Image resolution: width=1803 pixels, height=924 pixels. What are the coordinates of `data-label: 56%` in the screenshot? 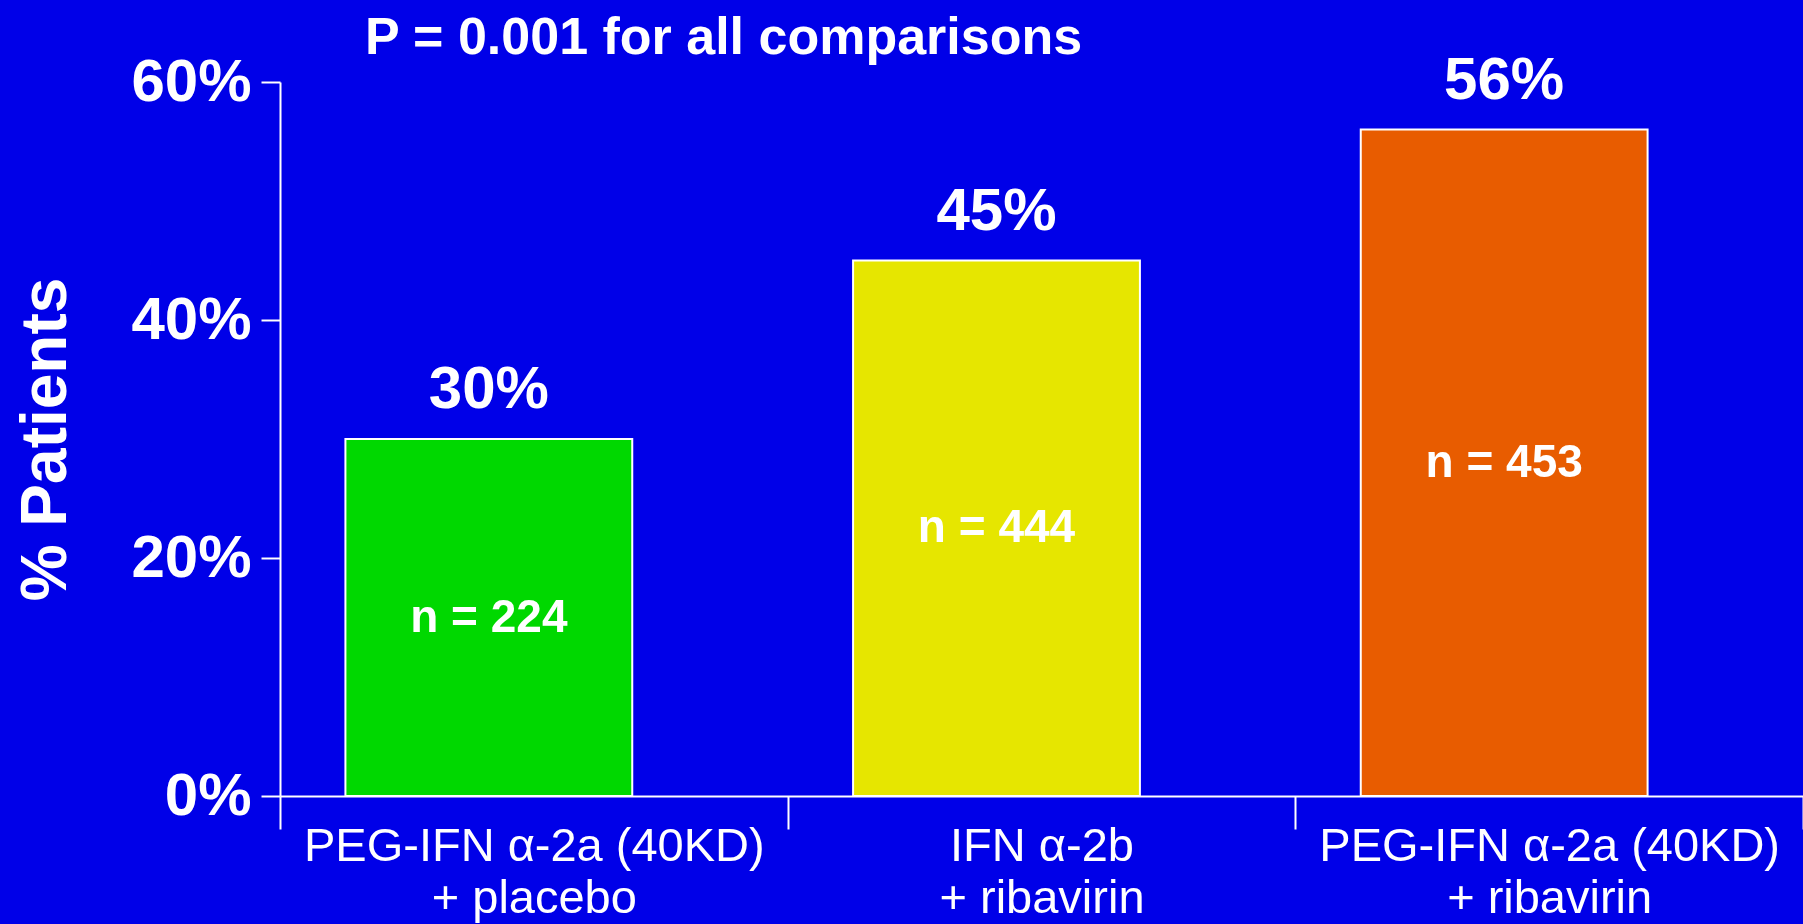 It's located at (1504, 78).